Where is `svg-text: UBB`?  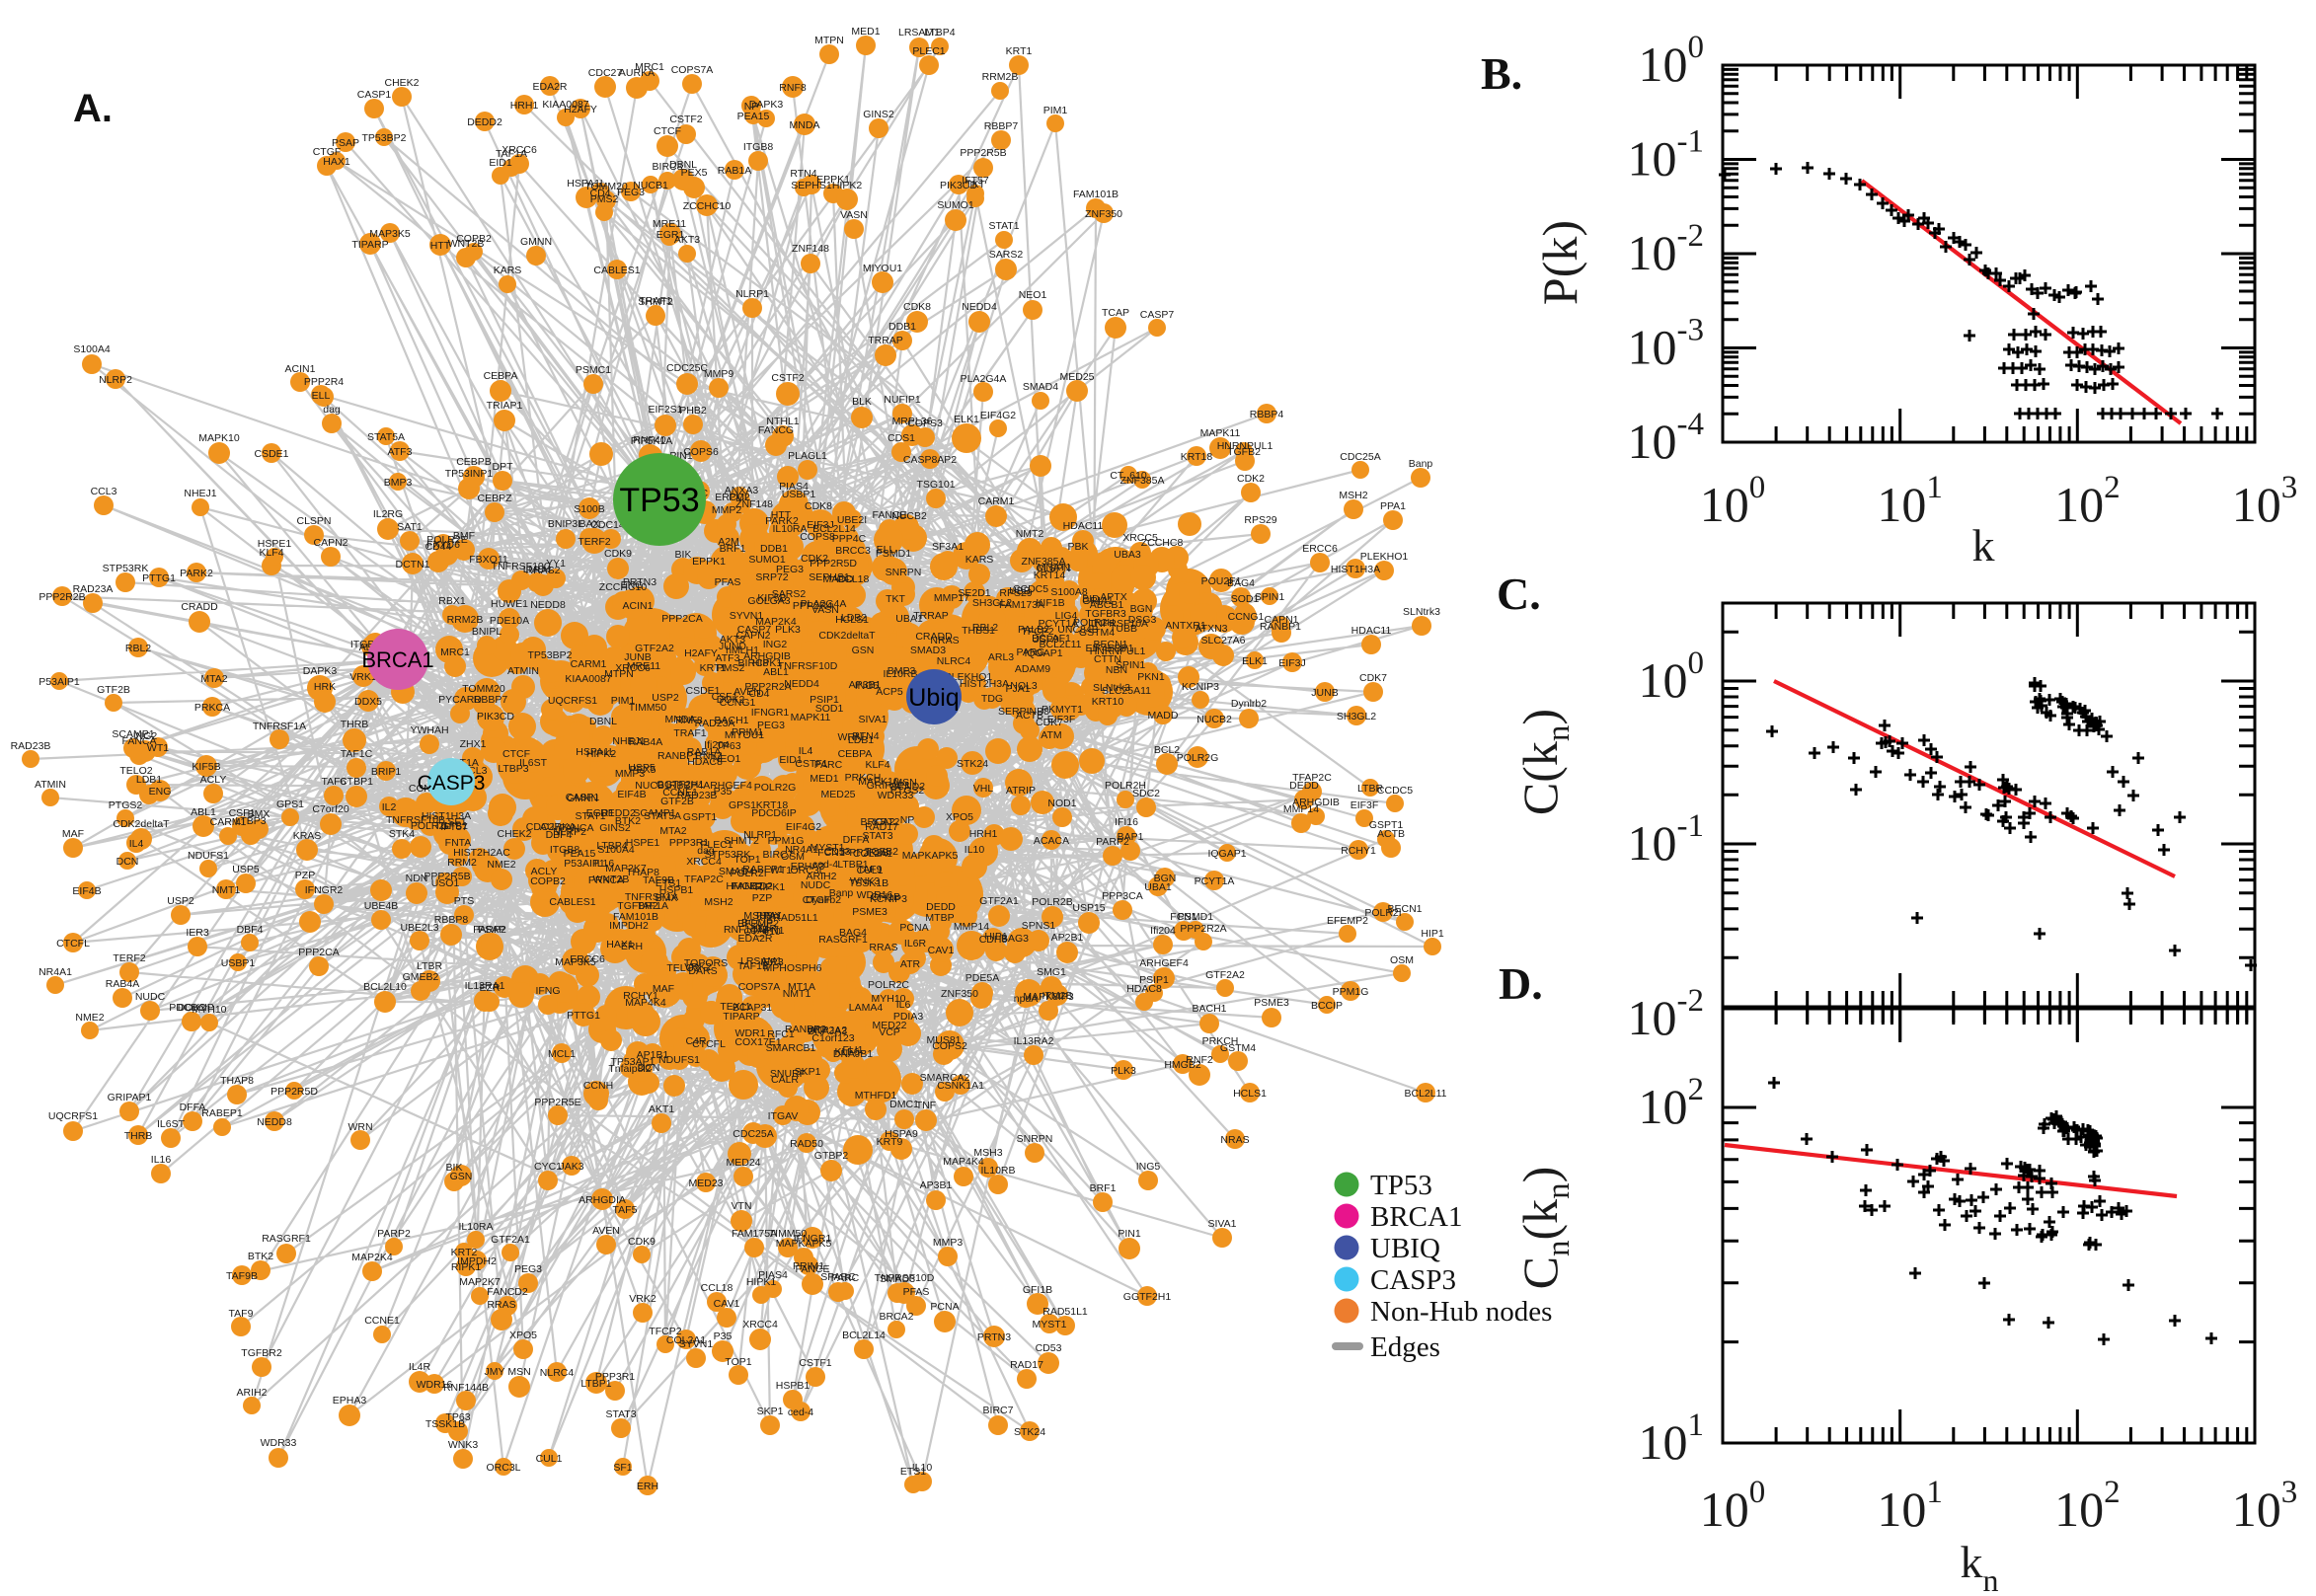
svg-text: UBB is located at coordinates (1020, 591).